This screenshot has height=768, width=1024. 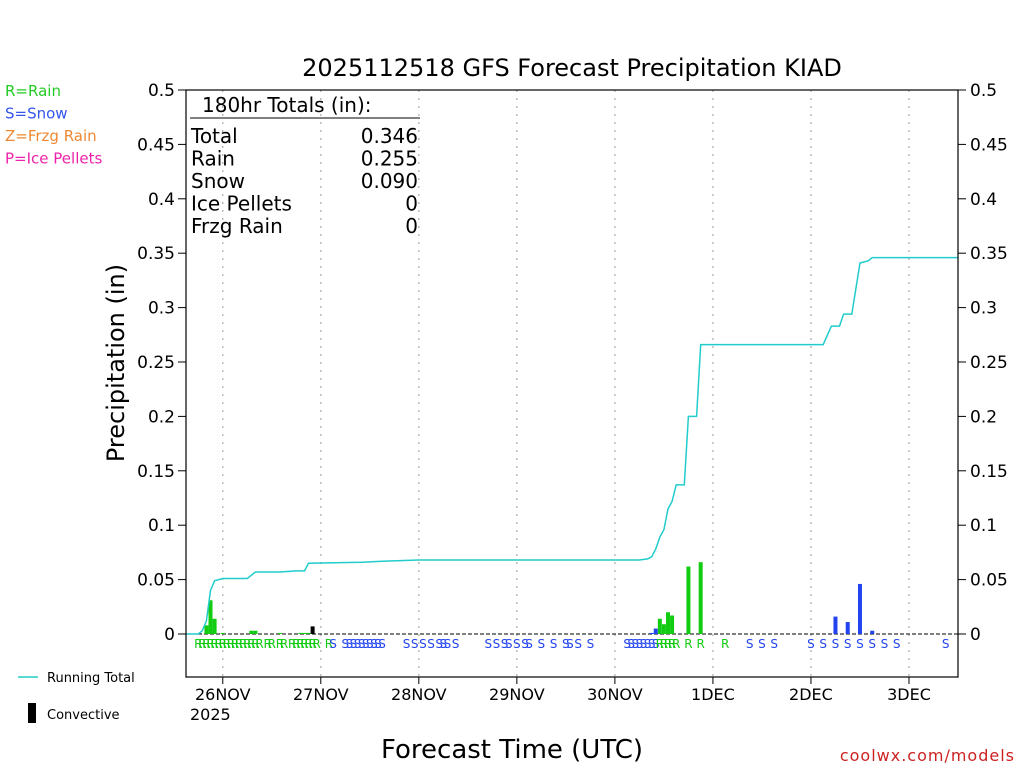 I want to click on totals-row-value: 0, so click(x=411, y=204).